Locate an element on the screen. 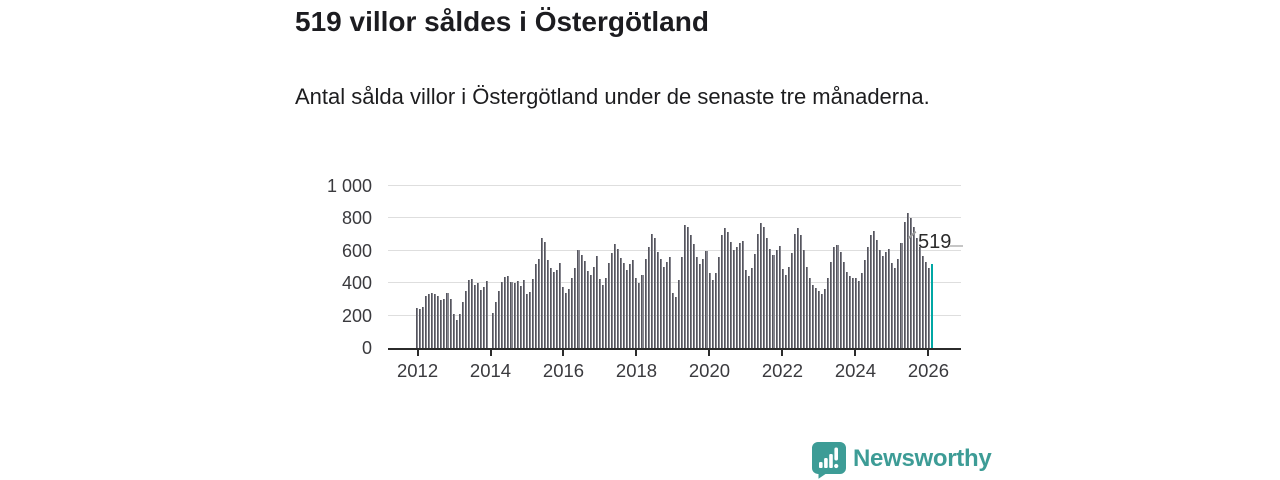  y-tick-label: 200 is located at coordinates (356, 315).